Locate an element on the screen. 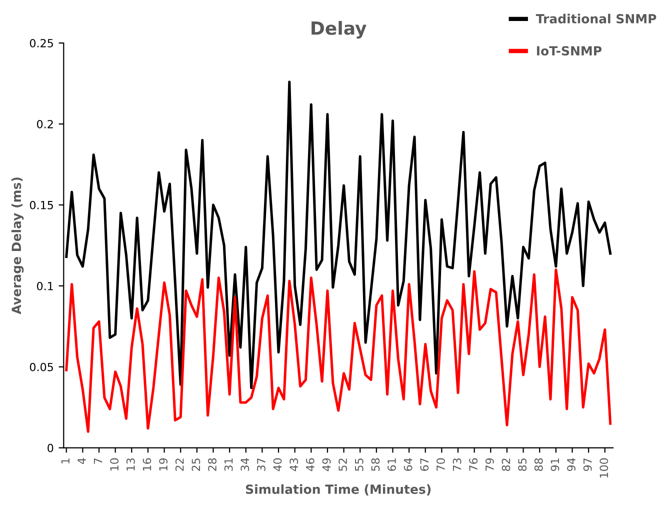  x-tick-label: 40 is located at coordinates (277, 465).